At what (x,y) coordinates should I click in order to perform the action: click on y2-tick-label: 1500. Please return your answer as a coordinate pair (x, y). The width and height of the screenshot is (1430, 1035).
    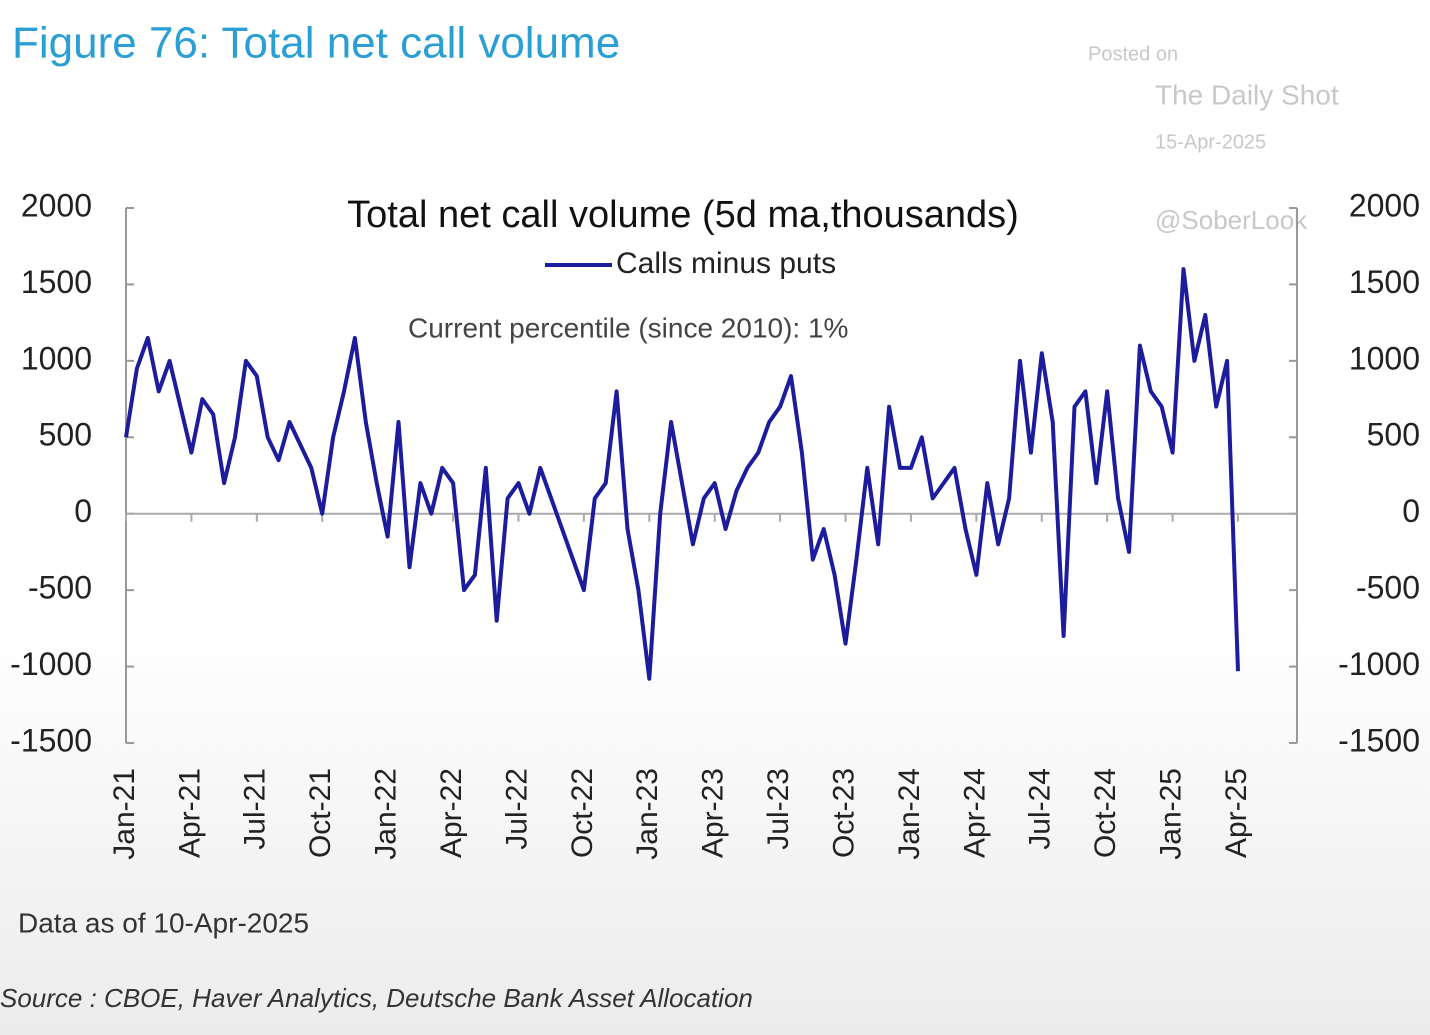
    Looking at the image, I should click on (1384, 282).